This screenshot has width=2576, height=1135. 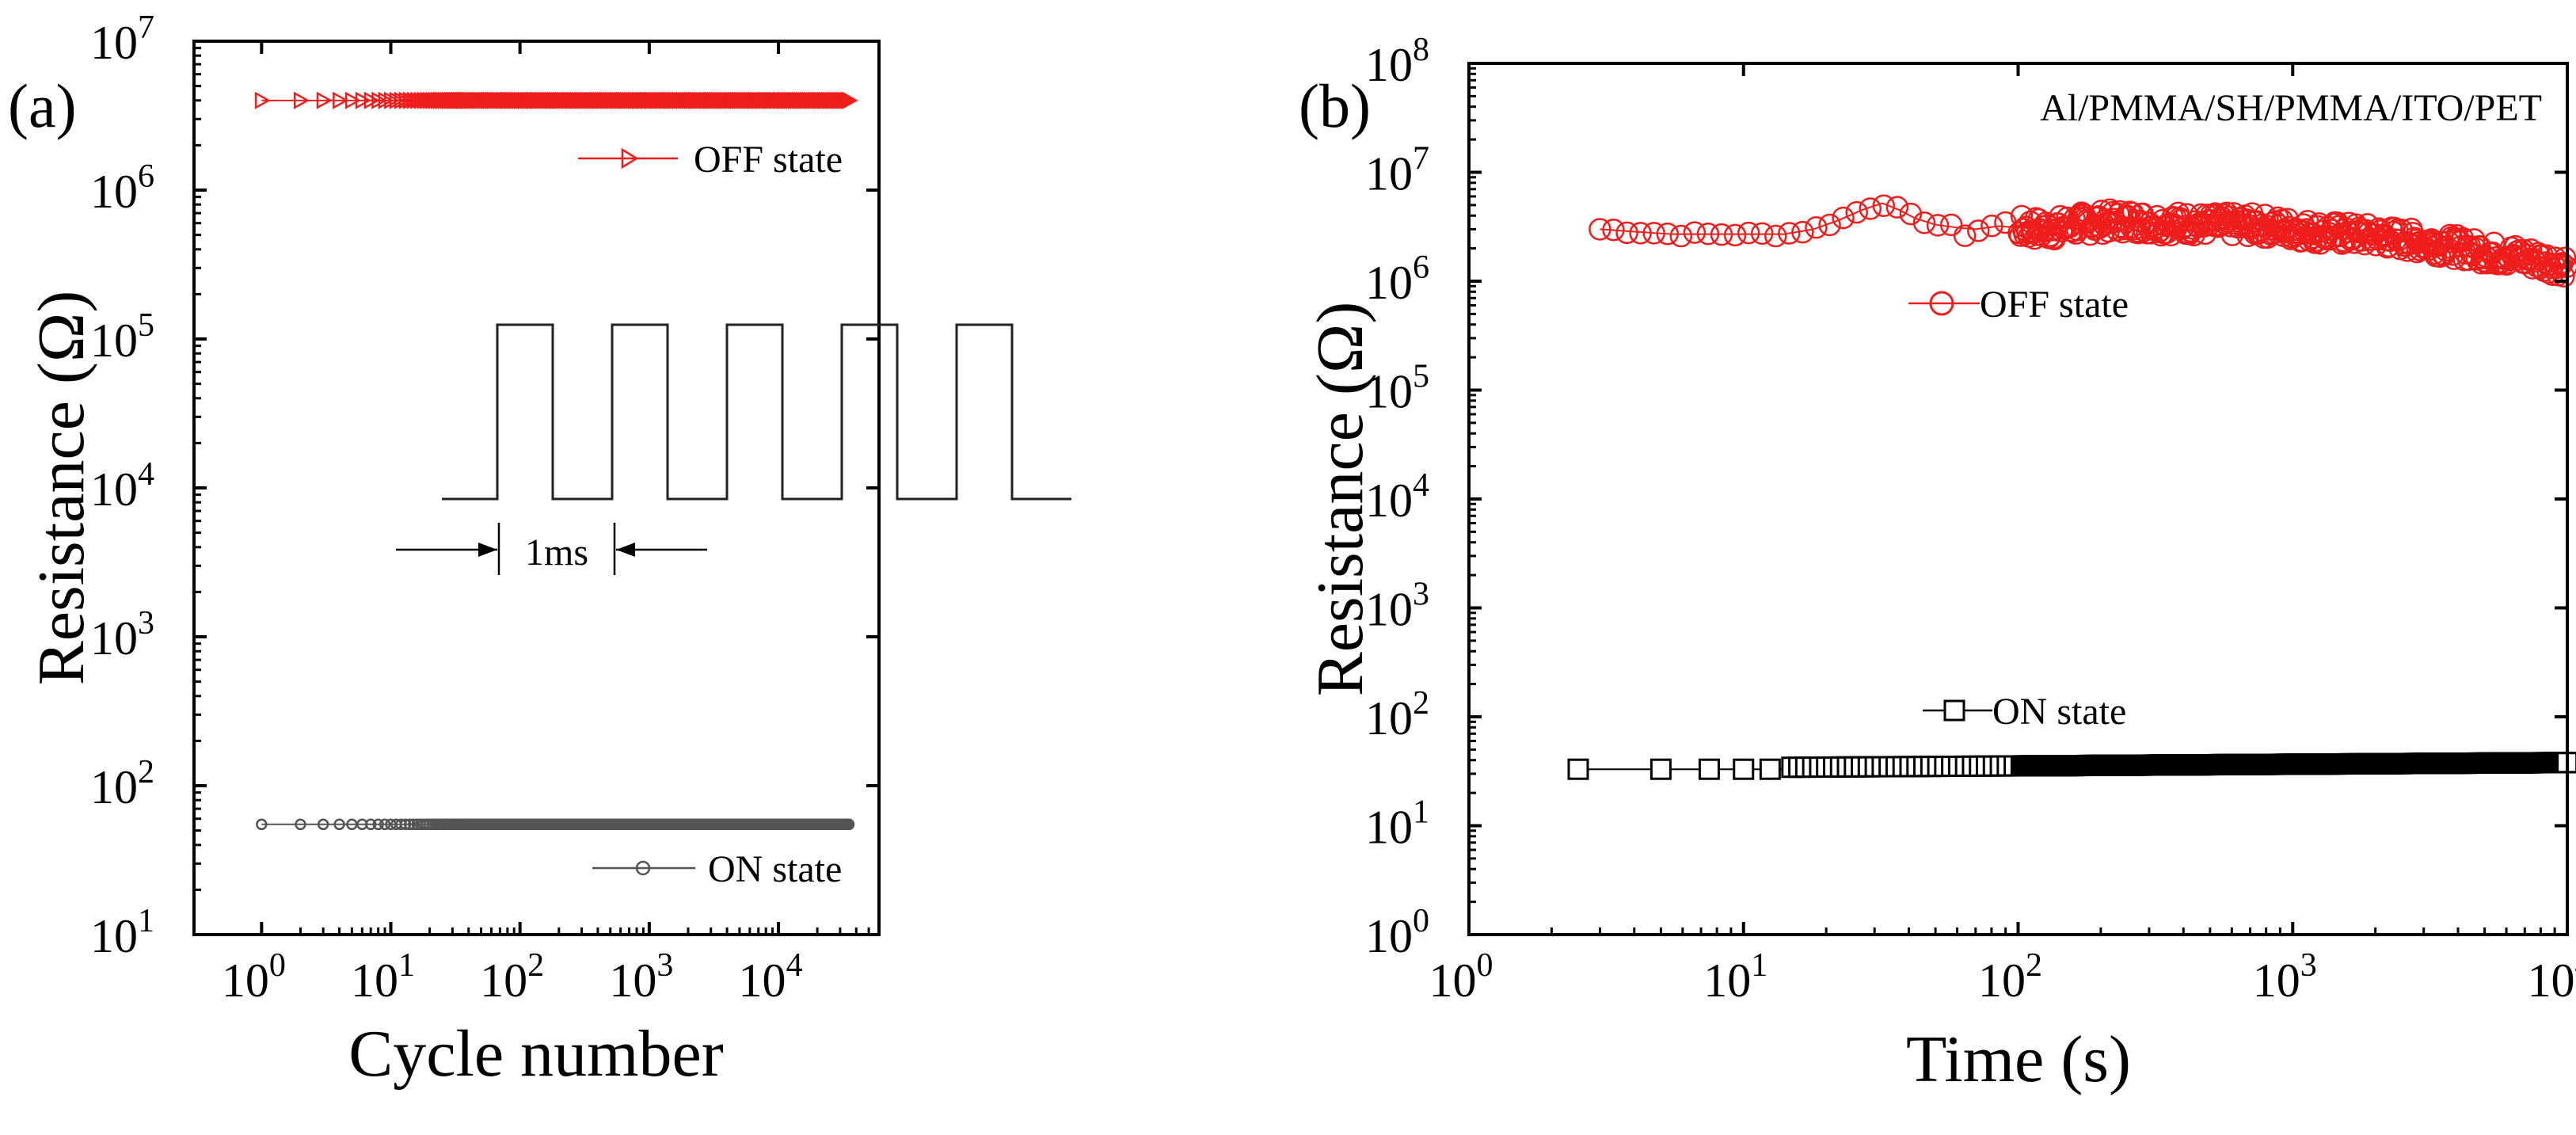 I want to click on panel-a-y-tick-label: 10⁴, so click(x=122, y=486).